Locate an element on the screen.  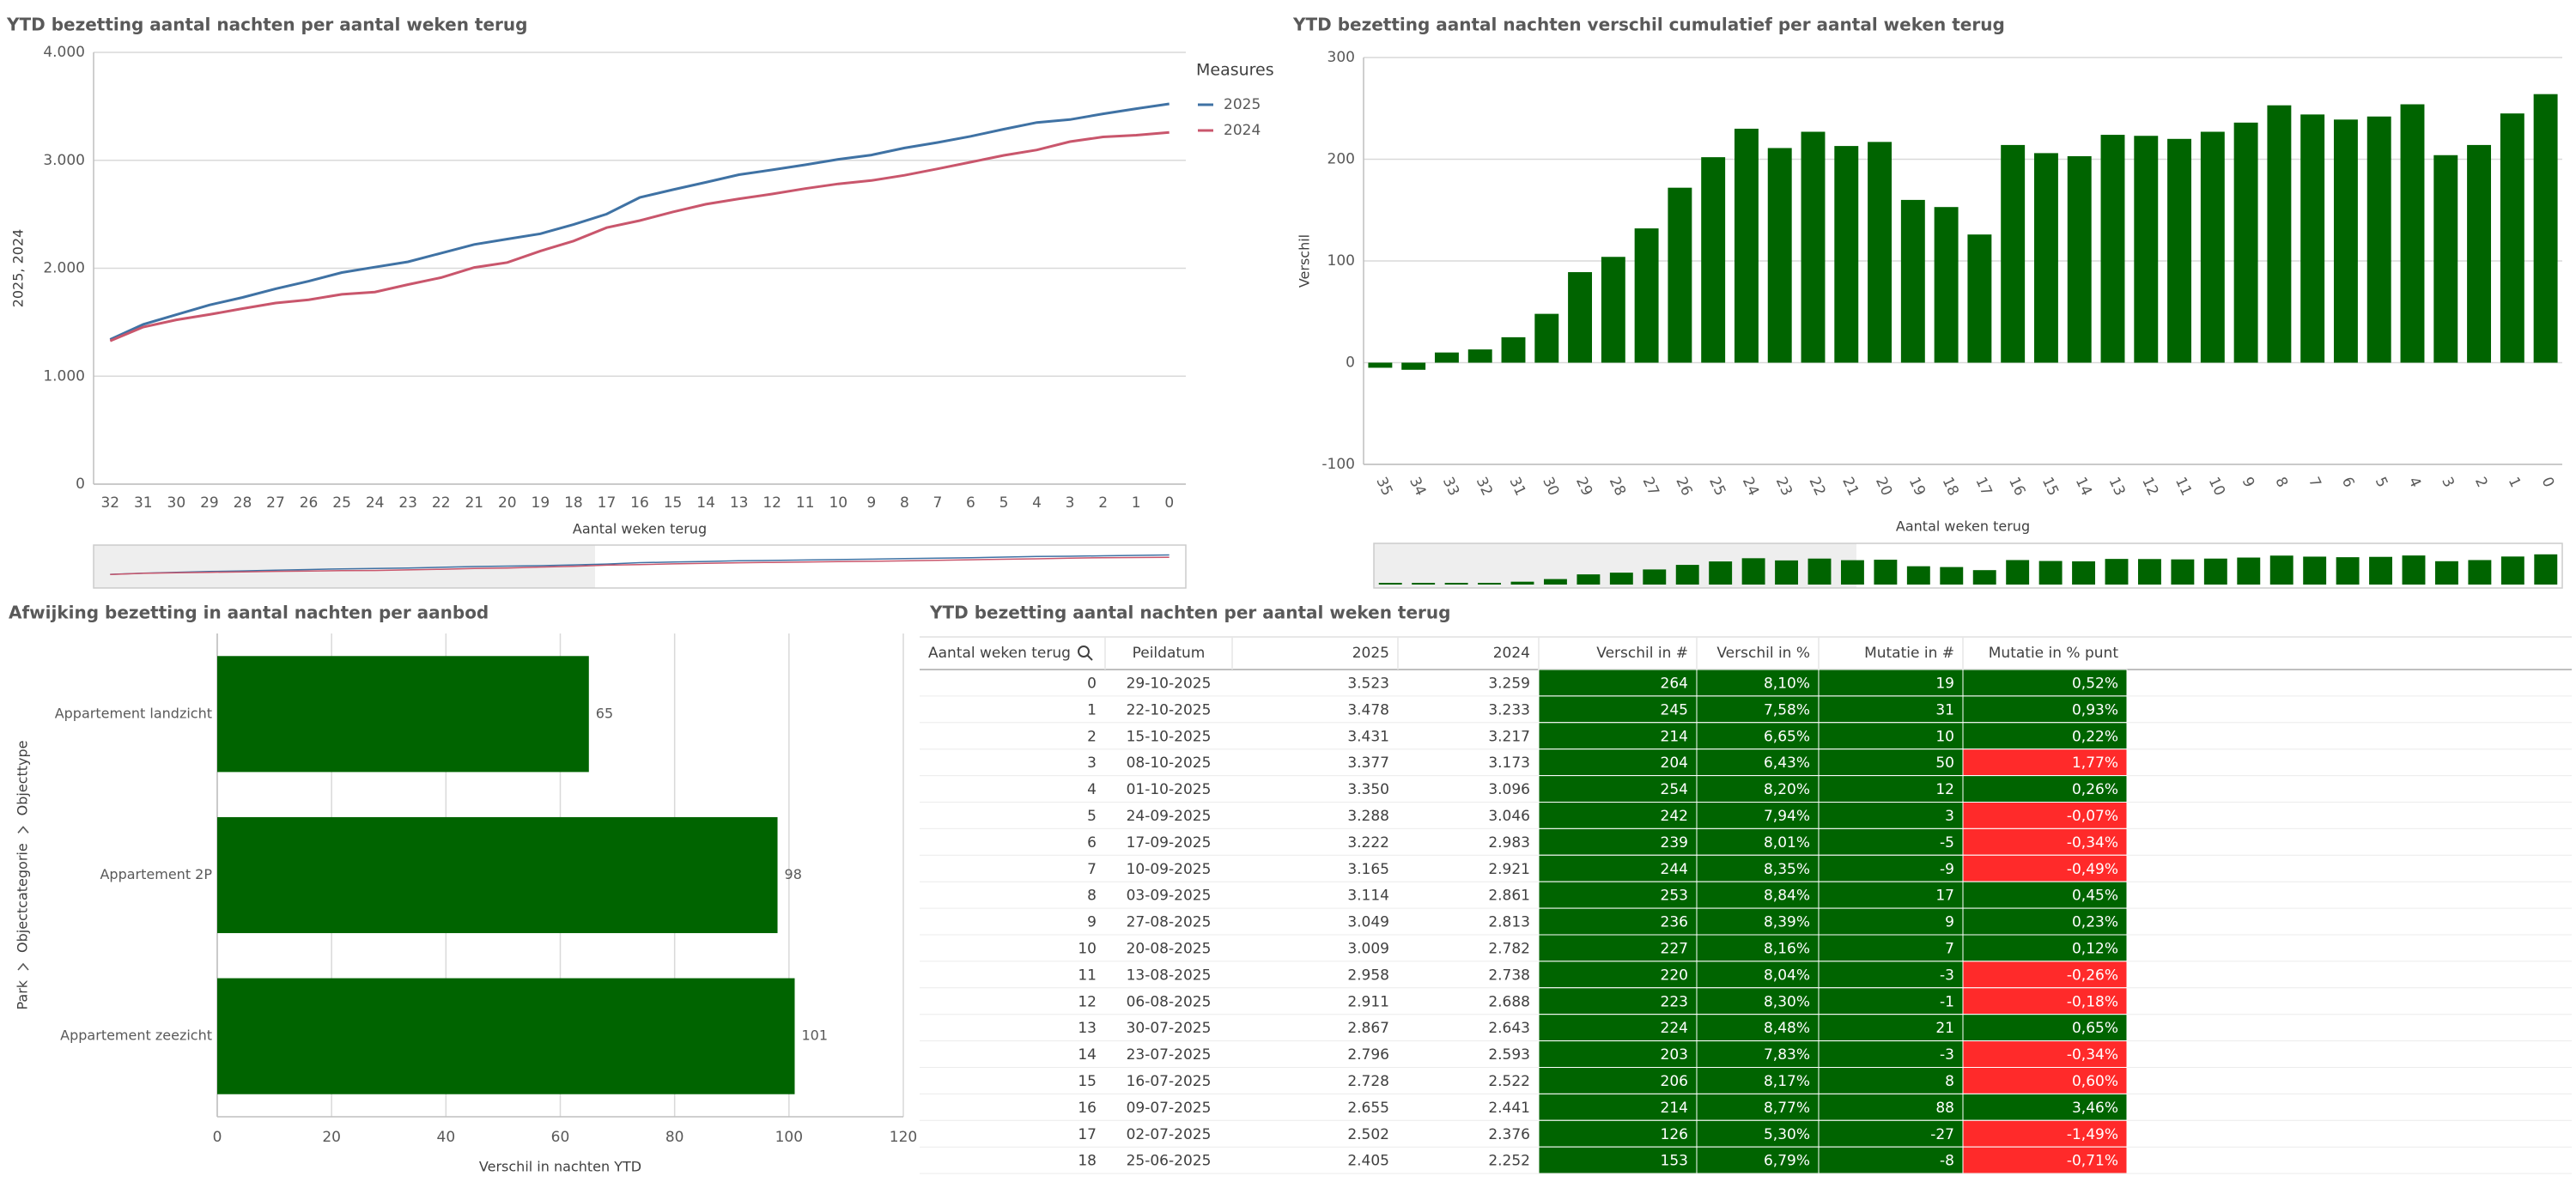
y-tick-label: -100 is located at coordinates (1338, 464).